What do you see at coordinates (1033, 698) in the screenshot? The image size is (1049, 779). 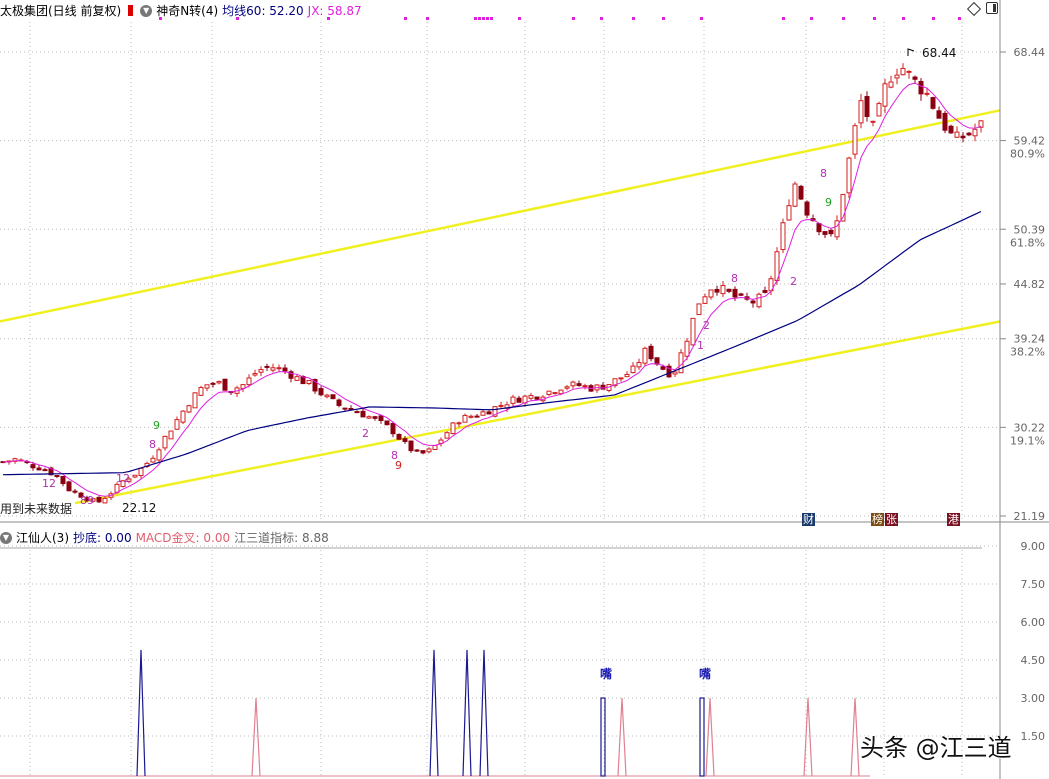 I see `sub-tick-label: 3.00` at bounding box center [1033, 698].